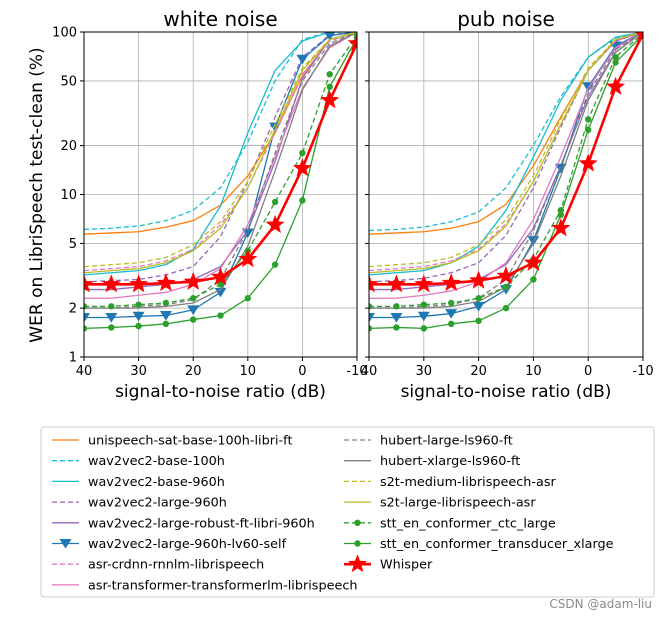 This screenshot has height=621, width=666. I want to click on legend-item: wav2vec2-large-robust-ft-libri-960h, so click(183, 523).